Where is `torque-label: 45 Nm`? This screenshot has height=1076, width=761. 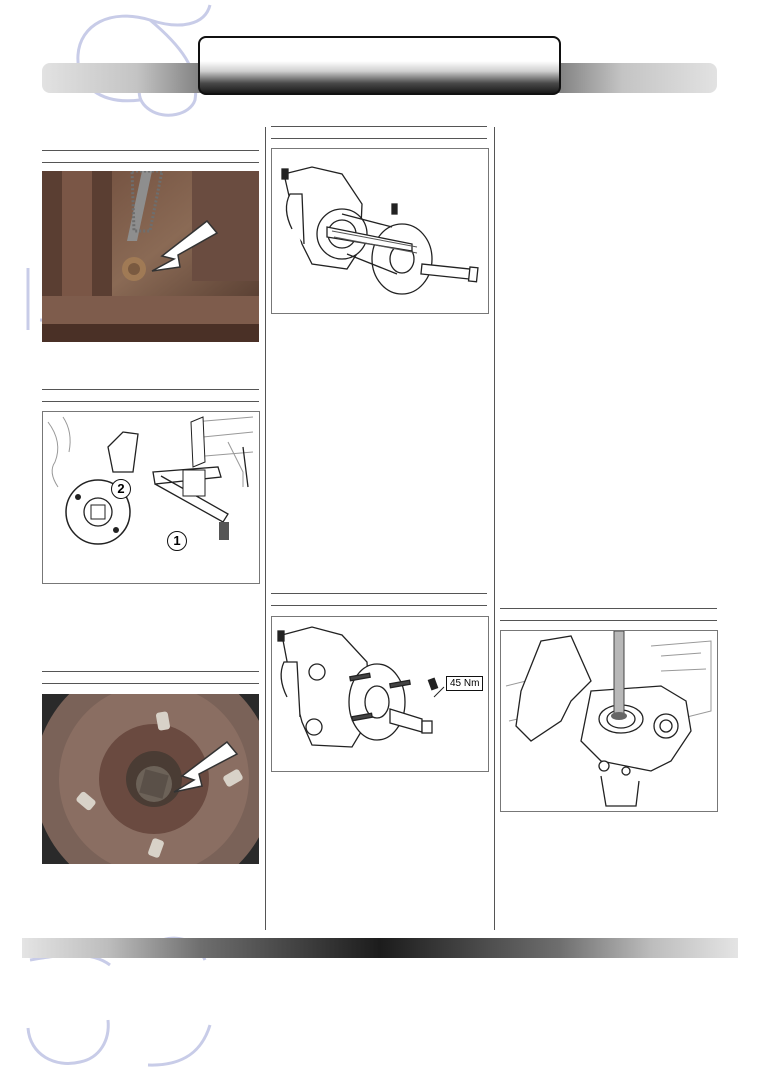
torque-label: 45 Nm is located at coordinates (465, 683).